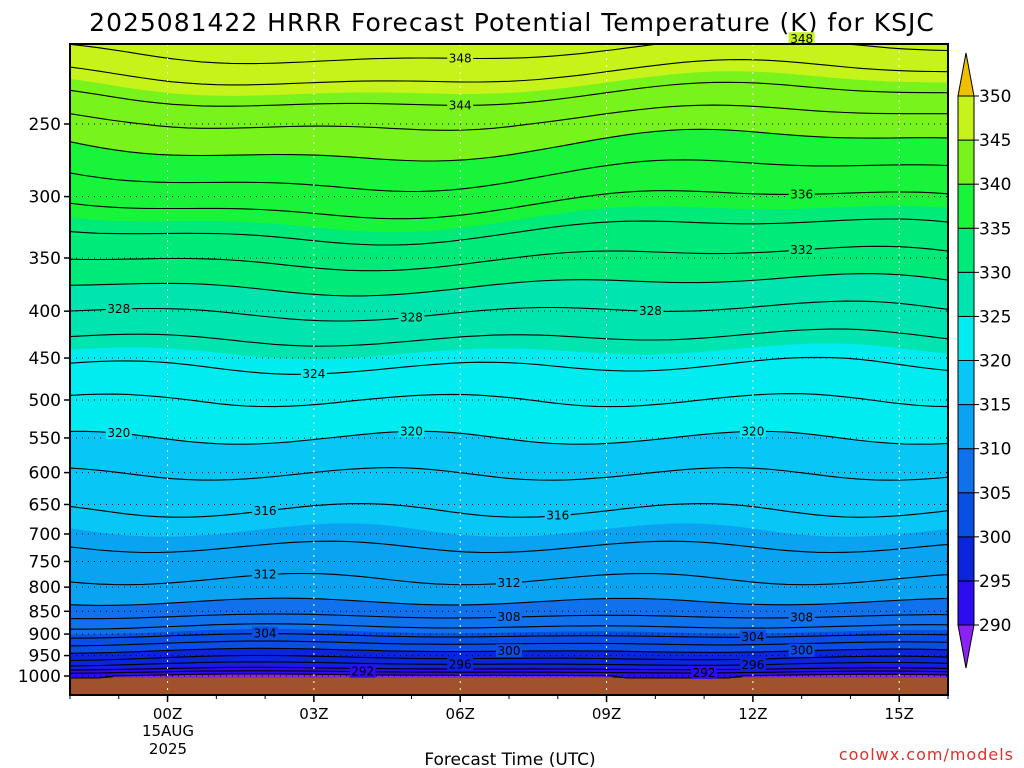  I want to click on colorbar-label-315: 315, so click(995, 406).